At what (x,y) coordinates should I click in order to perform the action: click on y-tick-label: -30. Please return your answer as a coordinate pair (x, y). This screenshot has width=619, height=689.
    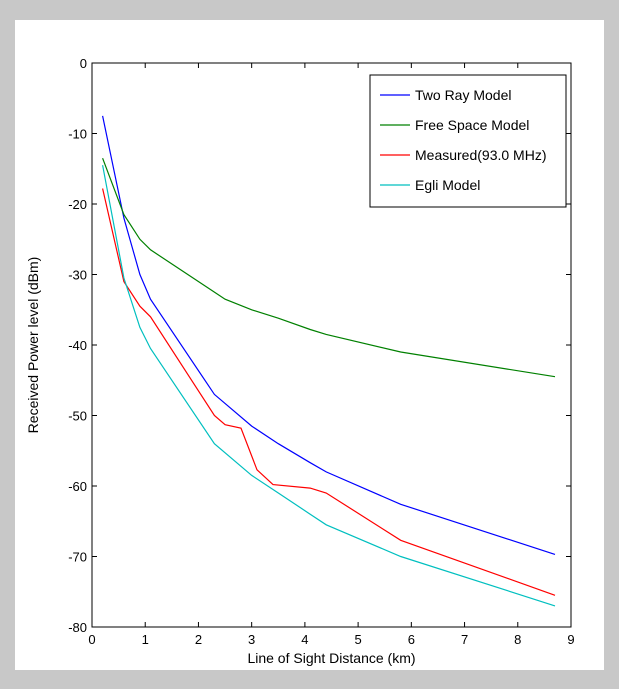
    Looking at the image, I should click on (77, 275).